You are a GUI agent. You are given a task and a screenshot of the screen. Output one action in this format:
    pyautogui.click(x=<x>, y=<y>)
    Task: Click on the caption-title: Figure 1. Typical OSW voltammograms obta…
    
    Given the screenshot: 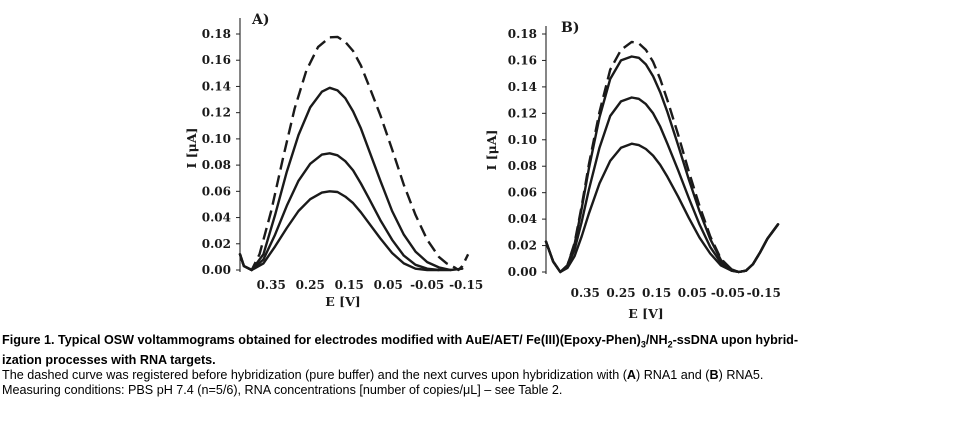 What is the action you would take?
    pyautogui.click(x=487, y=343)
    